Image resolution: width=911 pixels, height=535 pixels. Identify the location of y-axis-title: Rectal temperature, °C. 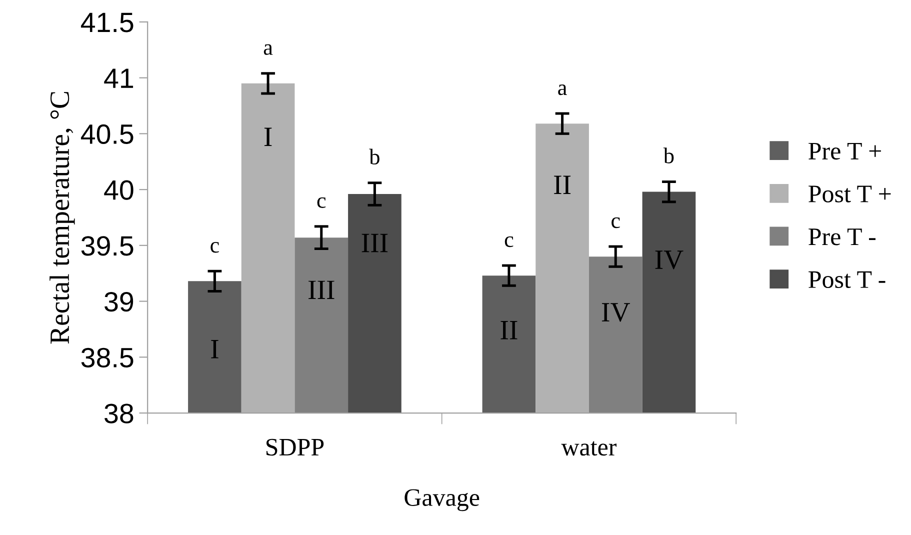
(62, 218).